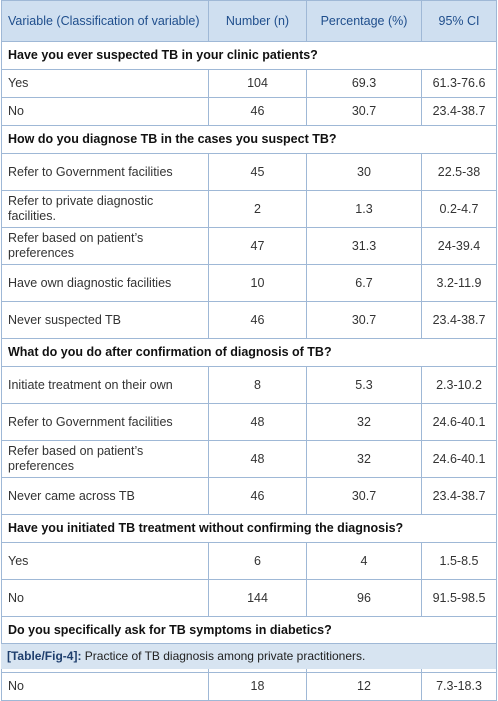  Describe the element at coordinates (364, 283) in the screenshot. I see `row-percentage: 6.7` at that location.